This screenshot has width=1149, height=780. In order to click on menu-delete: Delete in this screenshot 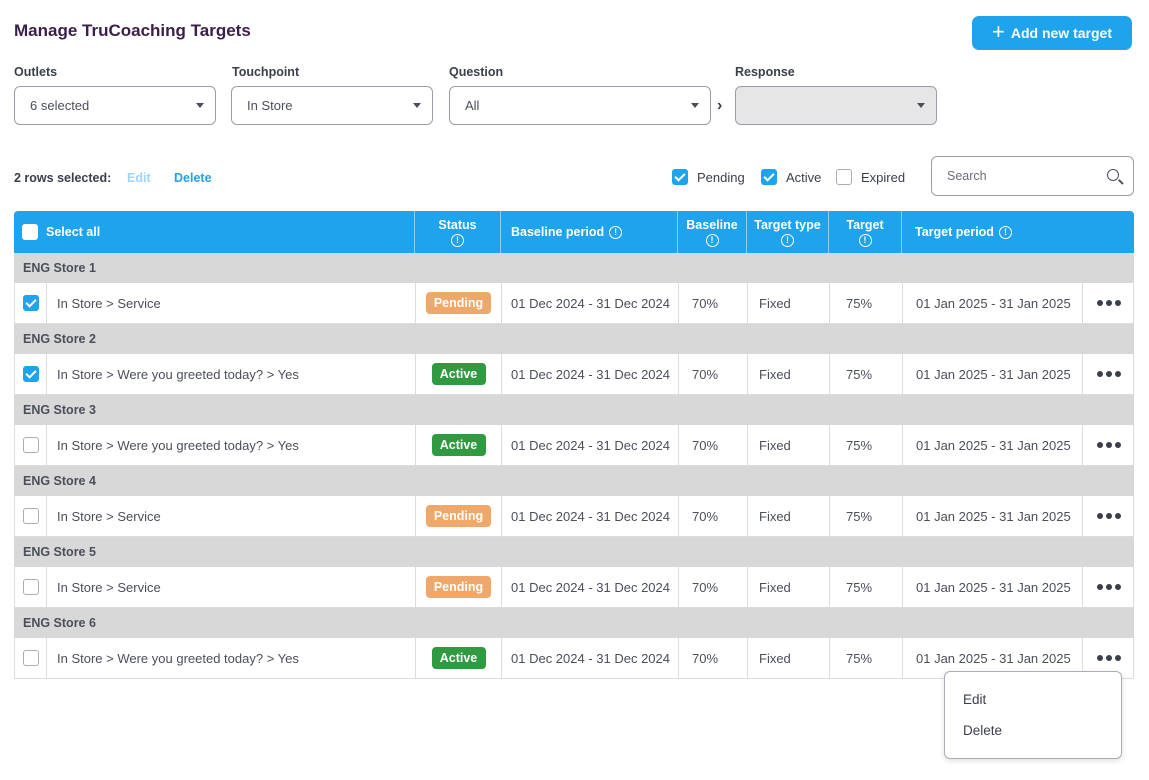, I will do `click(983, 730)`.